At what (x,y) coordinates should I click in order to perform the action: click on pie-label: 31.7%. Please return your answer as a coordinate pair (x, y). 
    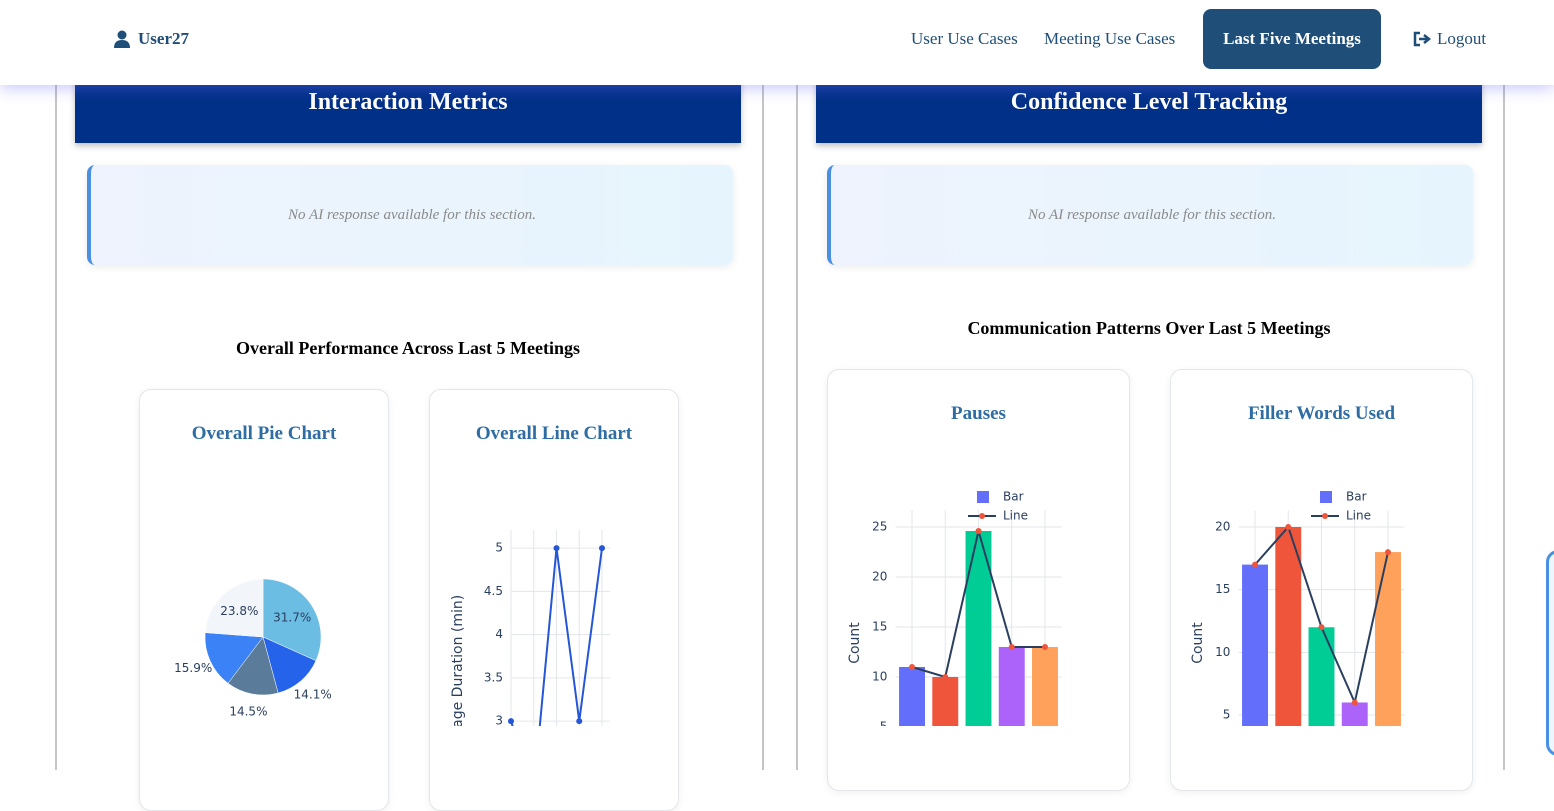
    Looking at the image, I should click on (292, 618).